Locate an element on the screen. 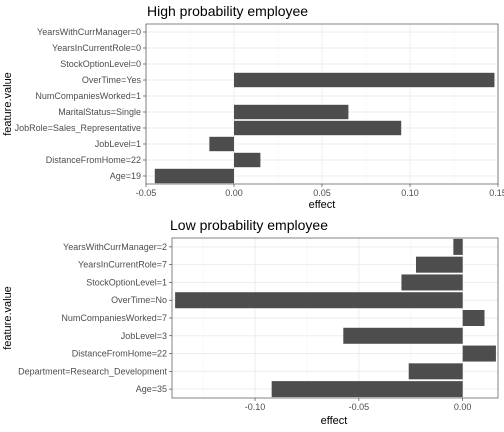 This screenshot has width=504, height=432. x-tick-label: 0.05 is located at coordinates (322, 193).